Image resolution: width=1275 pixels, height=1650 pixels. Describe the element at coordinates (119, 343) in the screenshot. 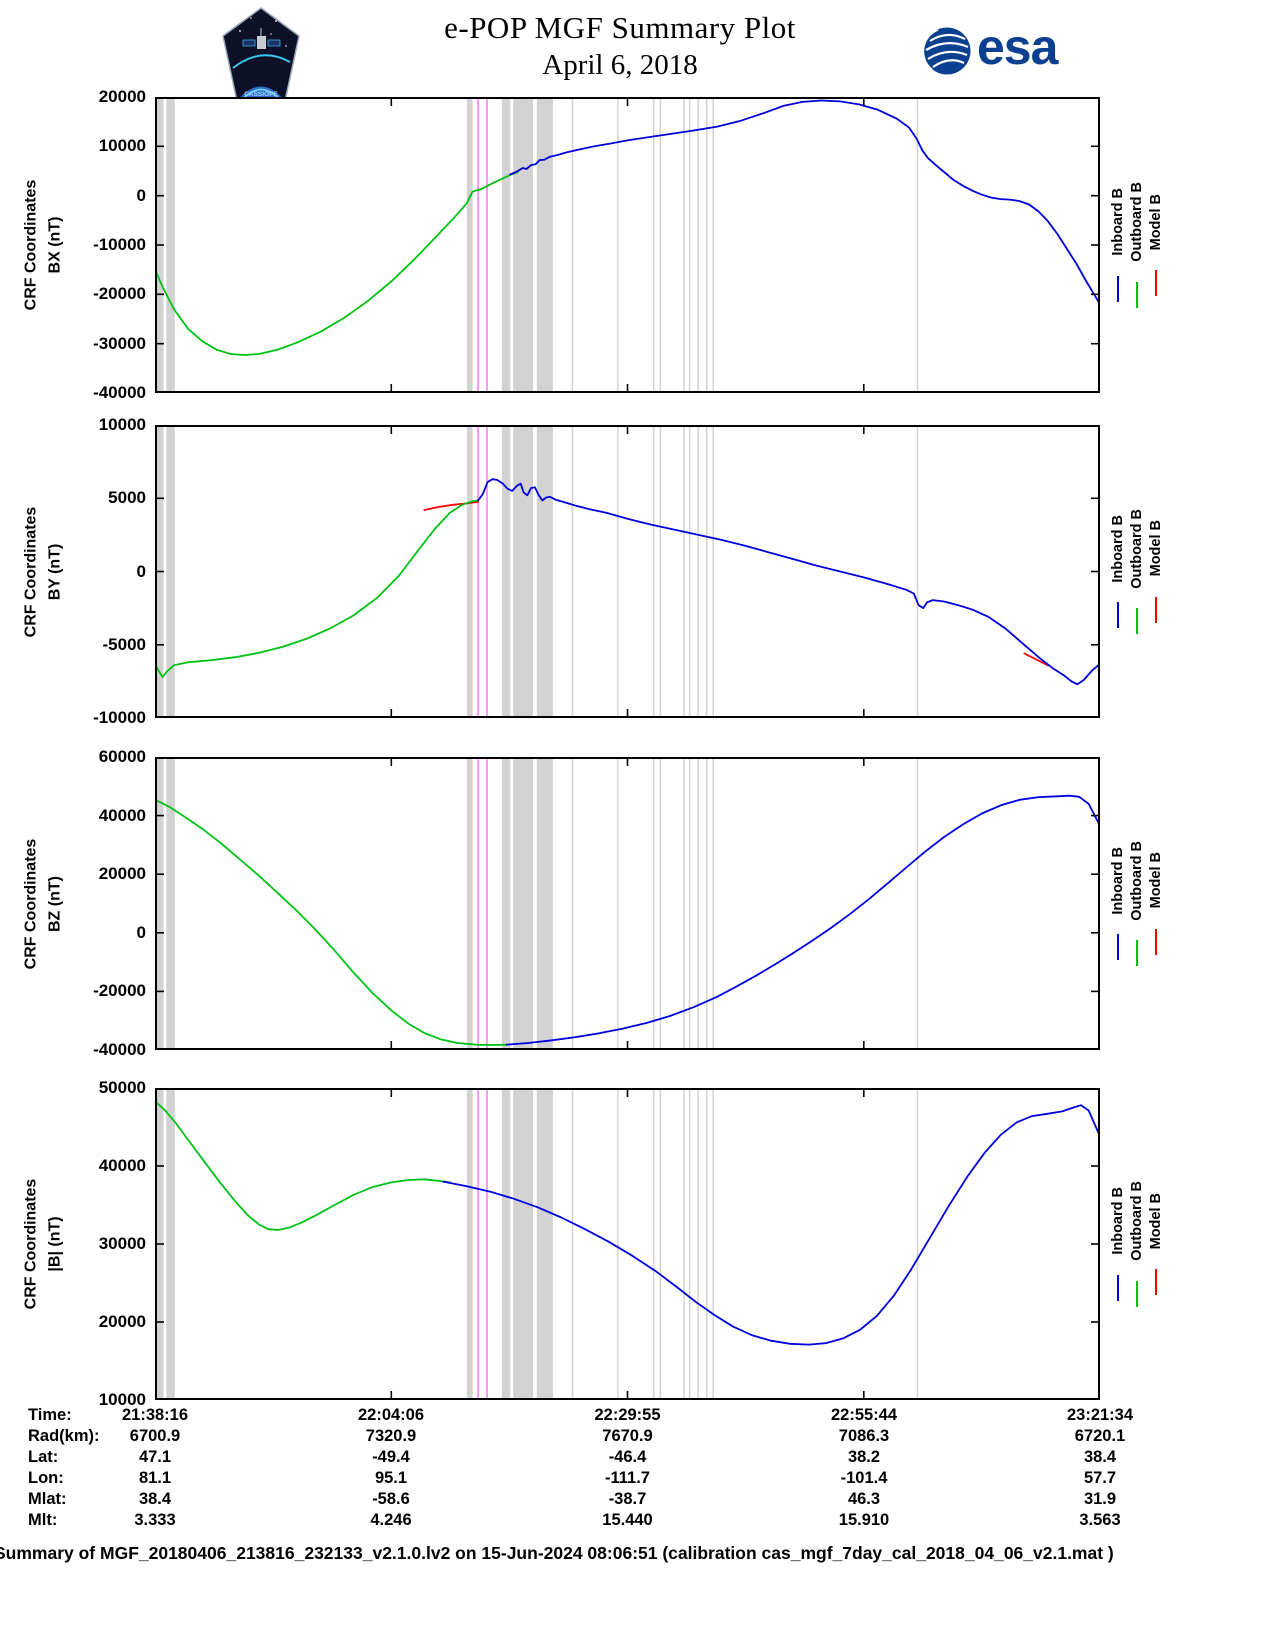

I see `y-tick-label: -30000` at that location.